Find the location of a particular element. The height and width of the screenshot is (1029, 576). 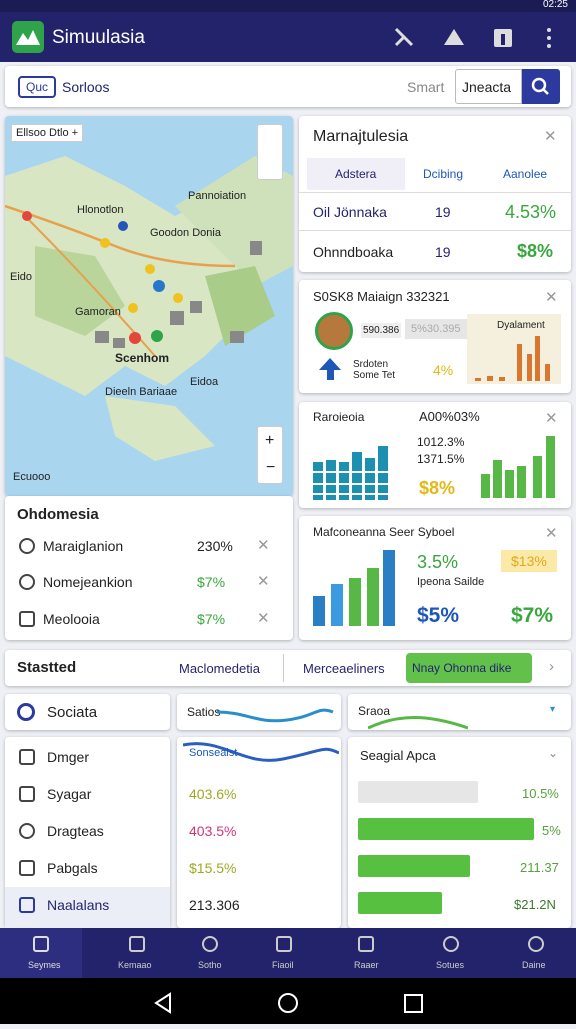

app-bar: Simuulasia is located at coordinates (288, 37).